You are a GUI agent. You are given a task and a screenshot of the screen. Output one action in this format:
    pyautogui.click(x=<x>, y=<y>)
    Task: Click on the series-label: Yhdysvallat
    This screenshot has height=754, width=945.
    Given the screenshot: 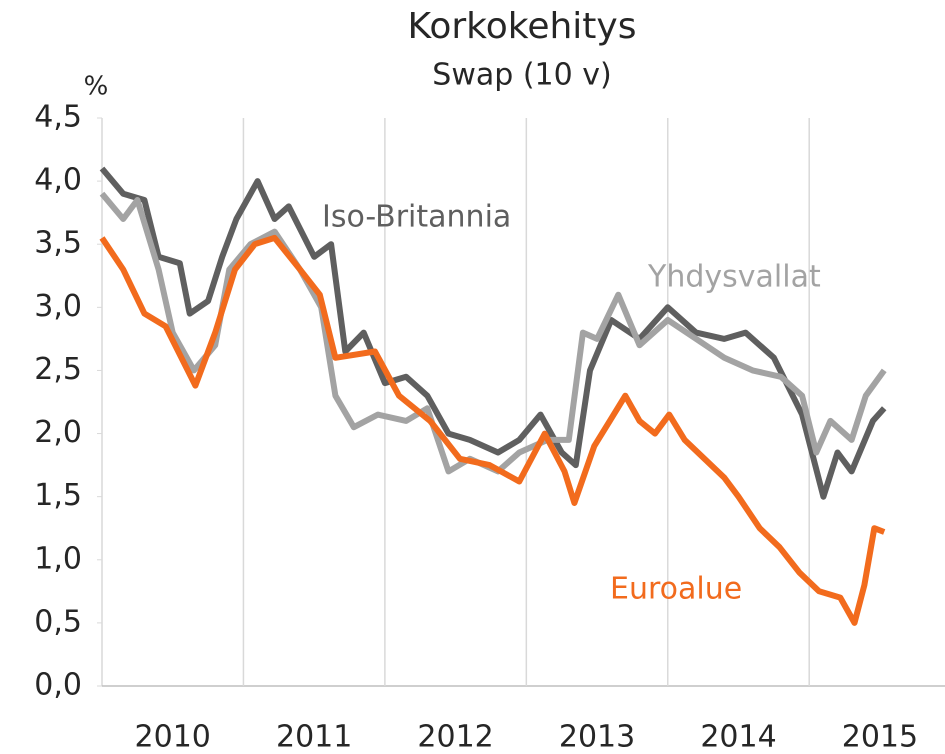 What is the action you would take?
    pyautogui.click(x=734, y=277)
    